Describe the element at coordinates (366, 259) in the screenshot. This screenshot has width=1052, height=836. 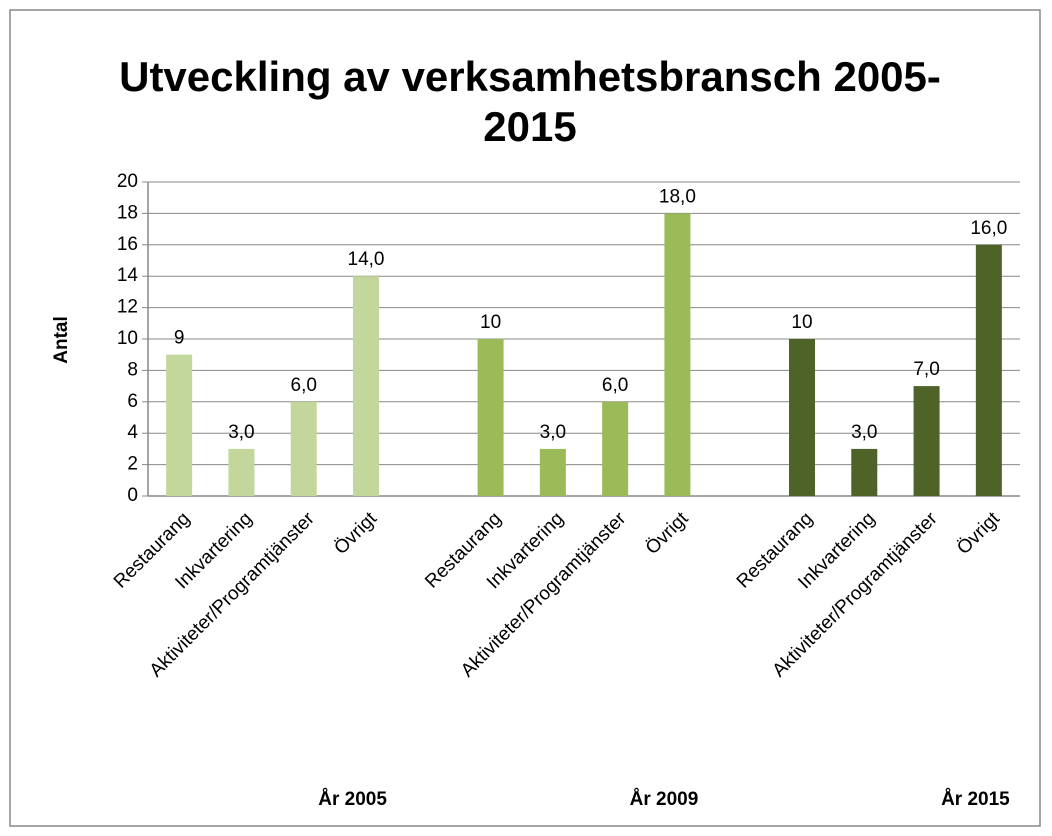
I see `value-label: 14,0` at that location.